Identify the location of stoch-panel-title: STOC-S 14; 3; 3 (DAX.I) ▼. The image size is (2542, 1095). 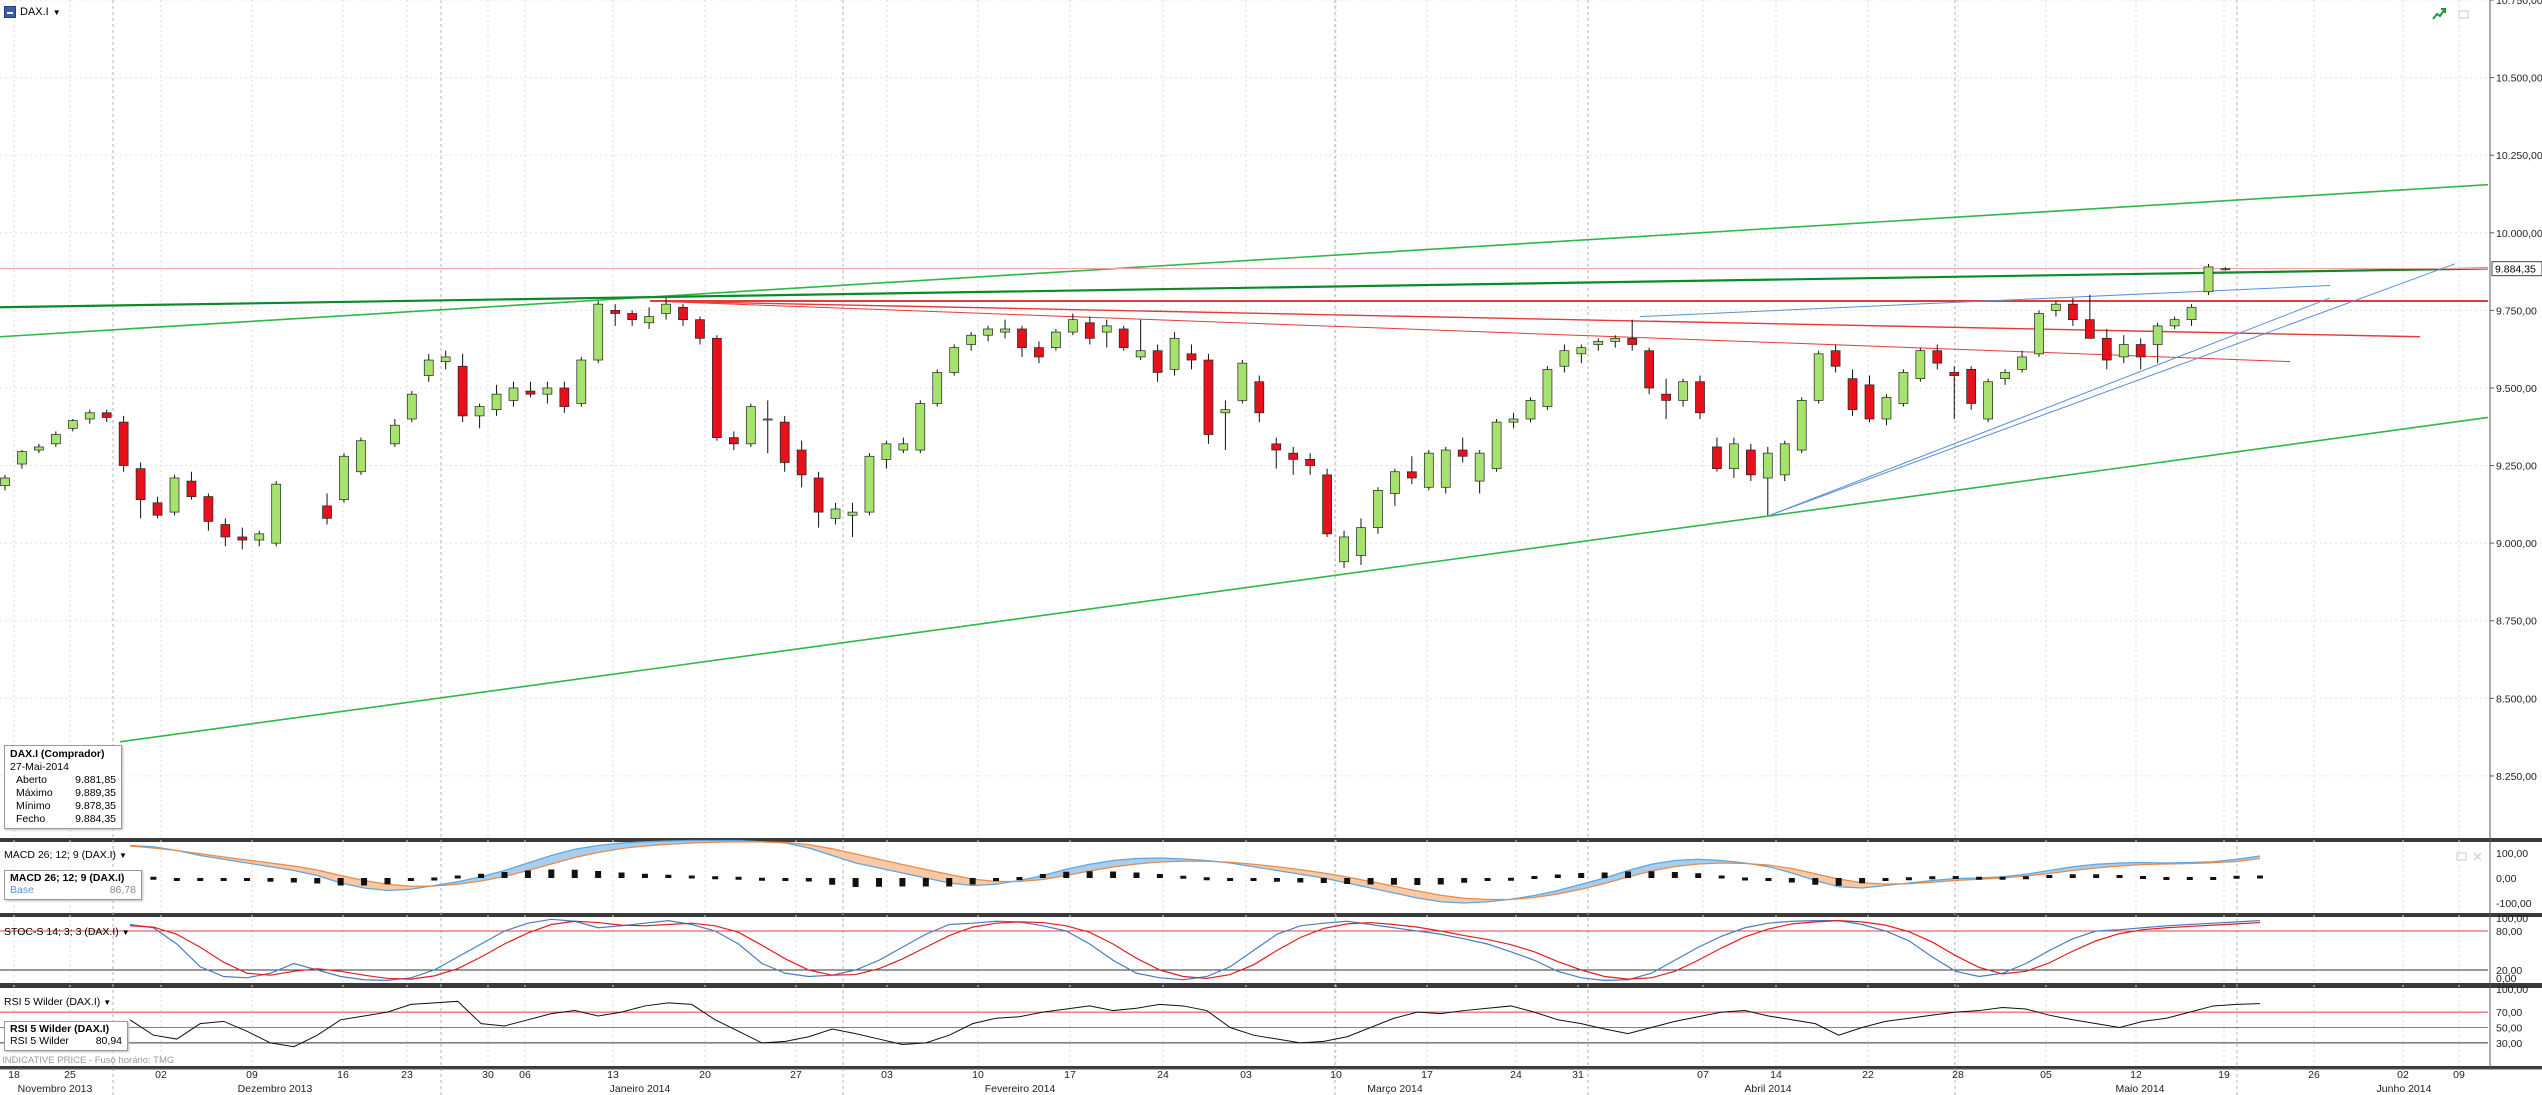
(67, 932).